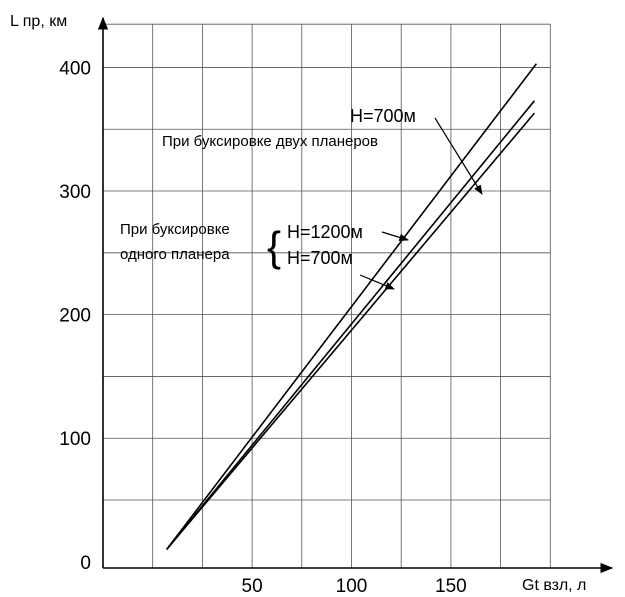 The width and height of the screenshot is (625, 597). What do you see at coordinates (325, 232) in the screenshot?
I see `annotation-one-glider-h1200: Н=1200м` at bounding box center [325, 232].